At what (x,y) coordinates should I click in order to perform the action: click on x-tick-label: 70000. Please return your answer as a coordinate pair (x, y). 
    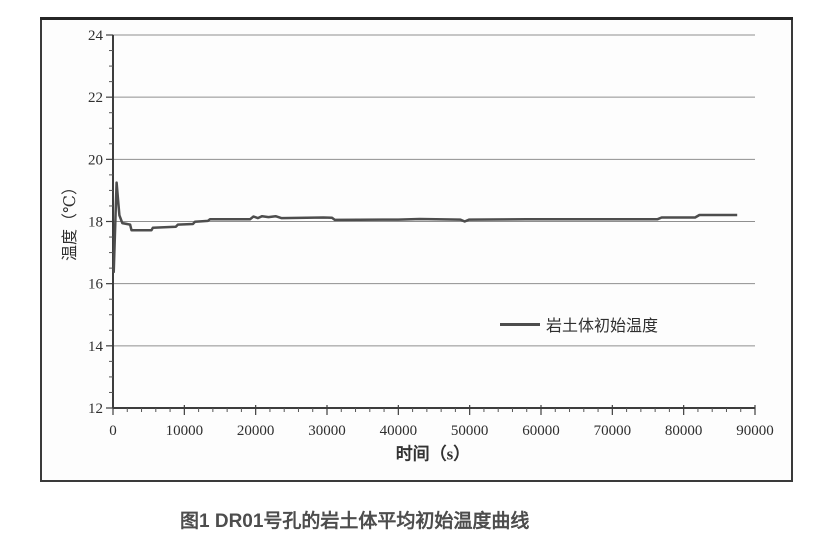
    Looking at the image, I should click on (613, 431).